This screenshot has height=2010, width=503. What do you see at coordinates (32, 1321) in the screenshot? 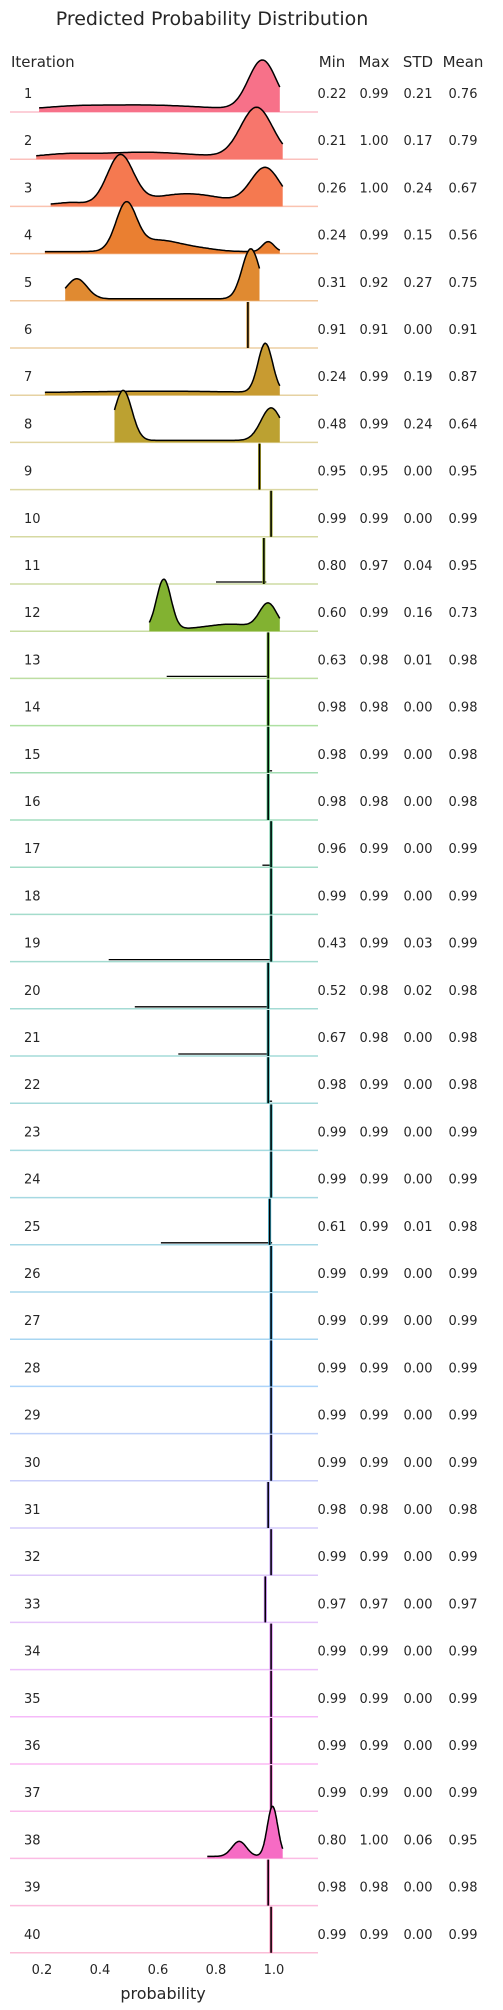
I see `iteration-label: 27` at bounding box center [32, 1321].